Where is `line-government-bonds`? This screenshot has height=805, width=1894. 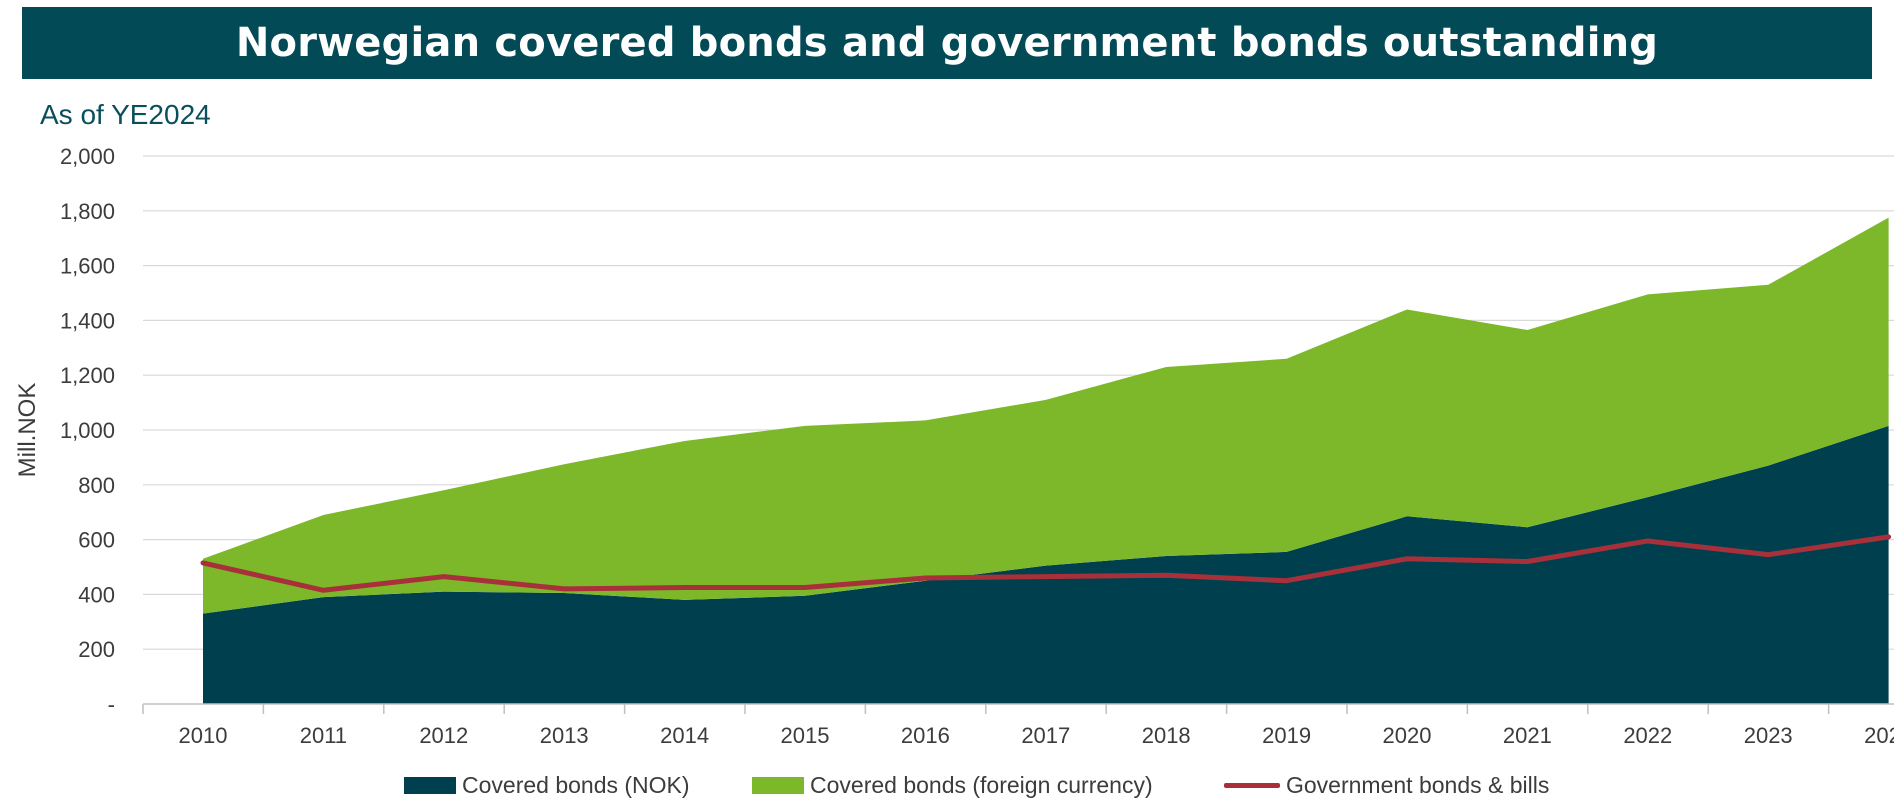 line-government-bonds is located at coordinates (1046, 563).